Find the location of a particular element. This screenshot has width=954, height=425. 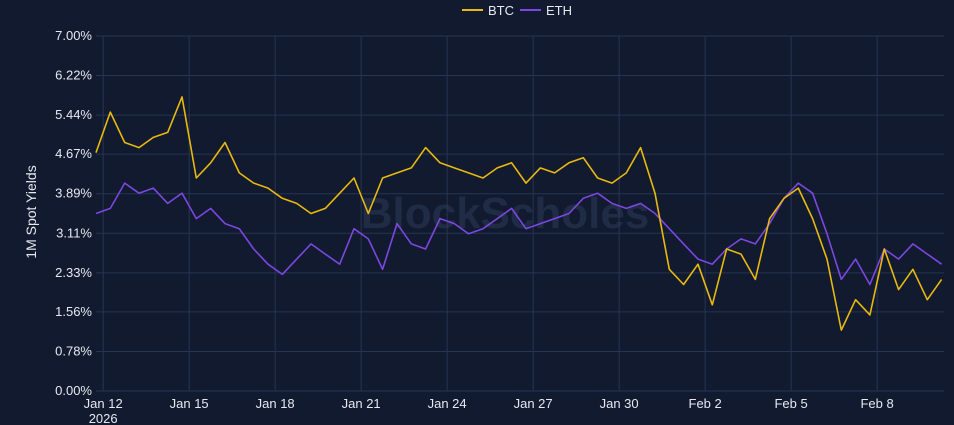

x-tick-label: Jan 18 is located at coordinates (275, 403).